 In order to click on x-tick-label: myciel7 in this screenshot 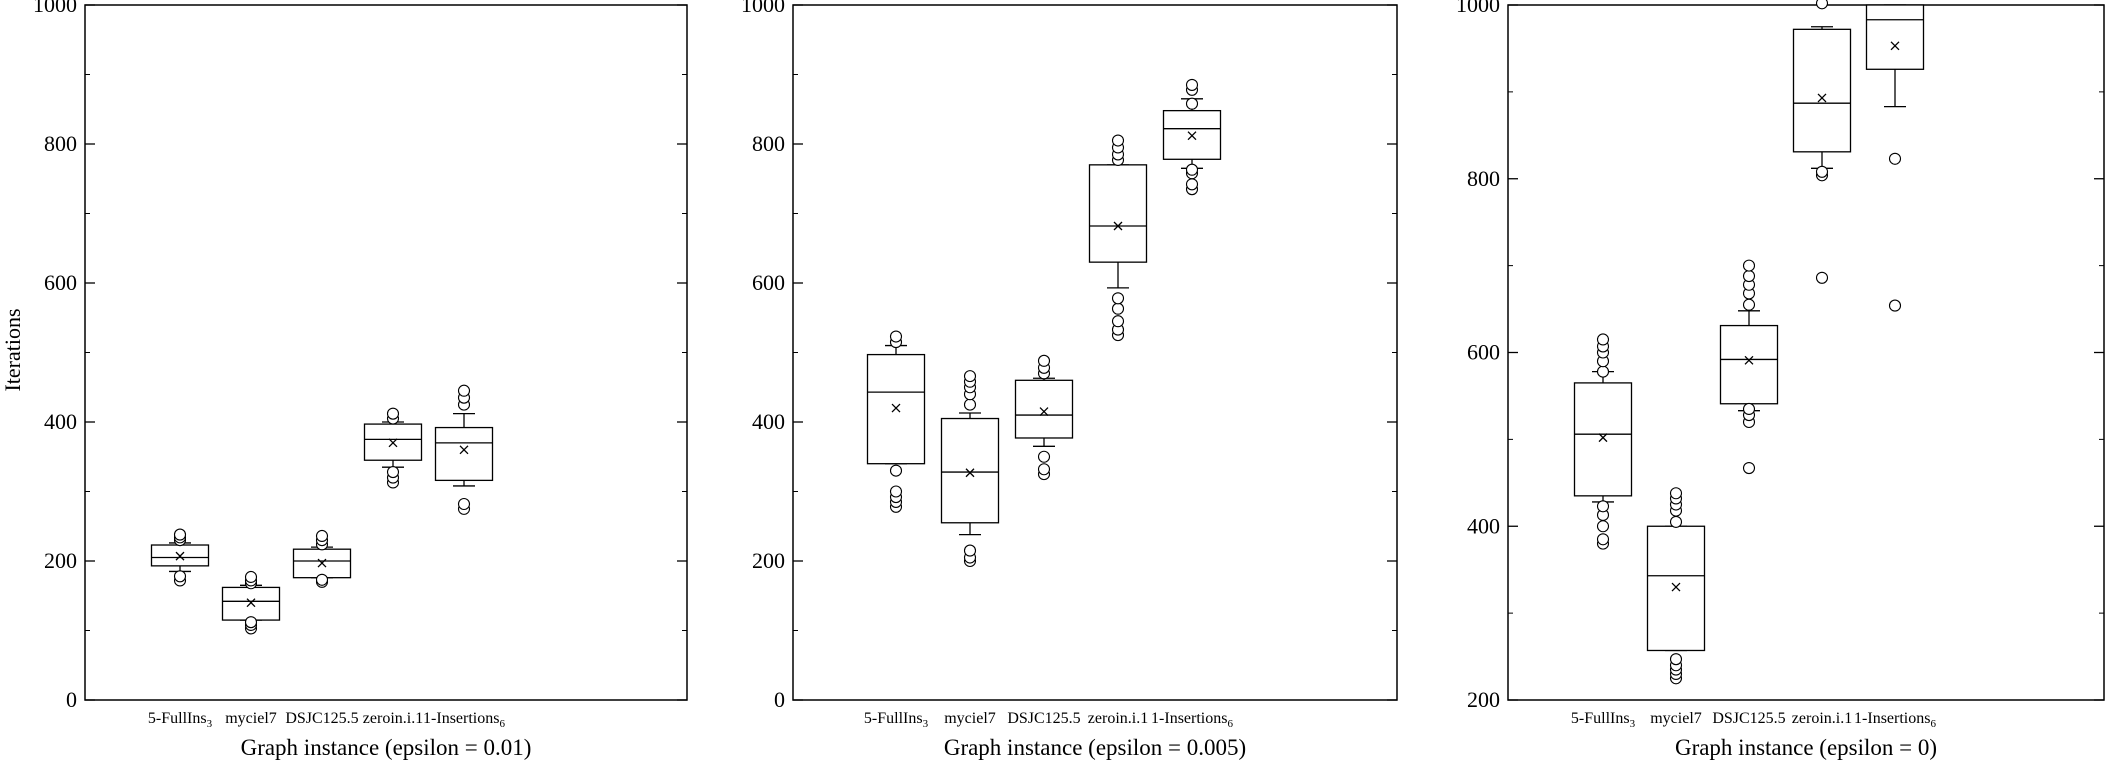, I will do `click(251, 718)`.